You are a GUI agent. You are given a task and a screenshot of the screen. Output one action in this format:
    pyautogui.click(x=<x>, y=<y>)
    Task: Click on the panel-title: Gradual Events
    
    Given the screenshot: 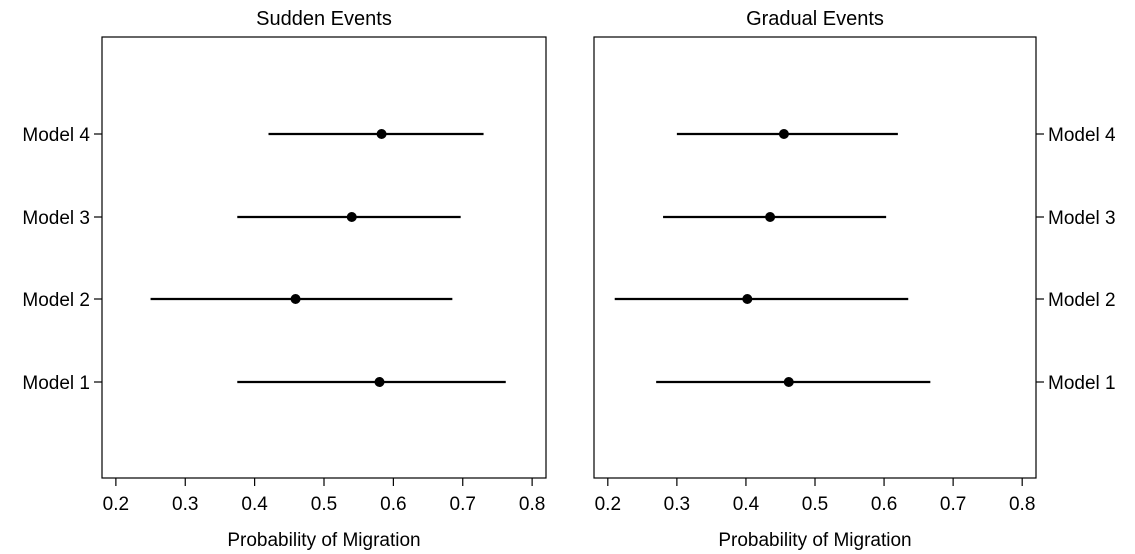 What is the action you would take?
    pyautogui.click(x=815, y=19)
    